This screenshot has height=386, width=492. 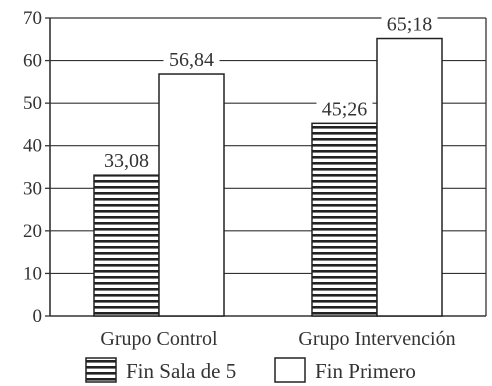 What do you see at coordinates (38, 316) in the screenshot?
I see `y-tick-label: 0` at bounding box center [38, 316].